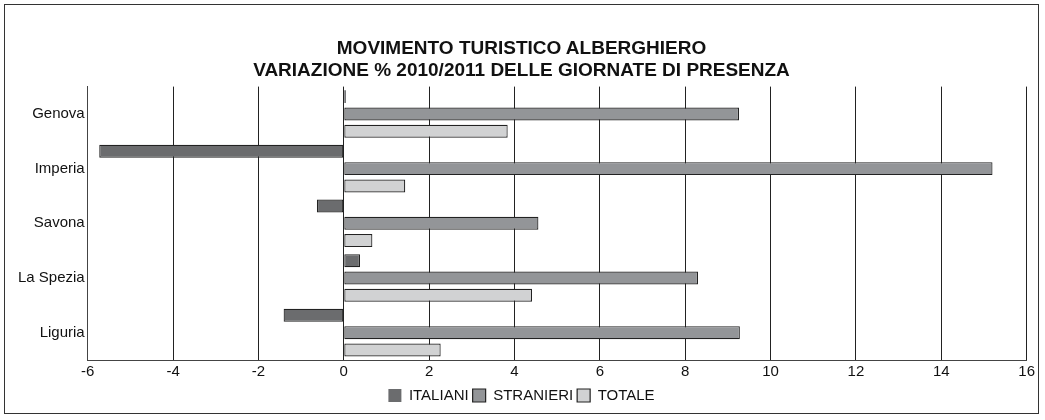 The width and height of the screenshot is (1045, 420). I want to click on y-tick-label: La Spezia, so click(52, 277).